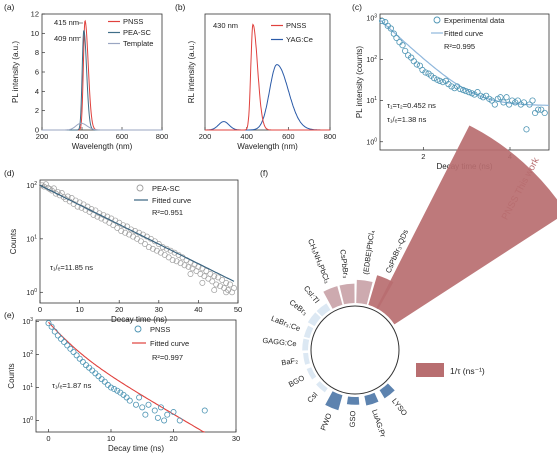 The image size is (557, 461). I want to click on c-ytick-label: 10⁰, so click(371, 141).